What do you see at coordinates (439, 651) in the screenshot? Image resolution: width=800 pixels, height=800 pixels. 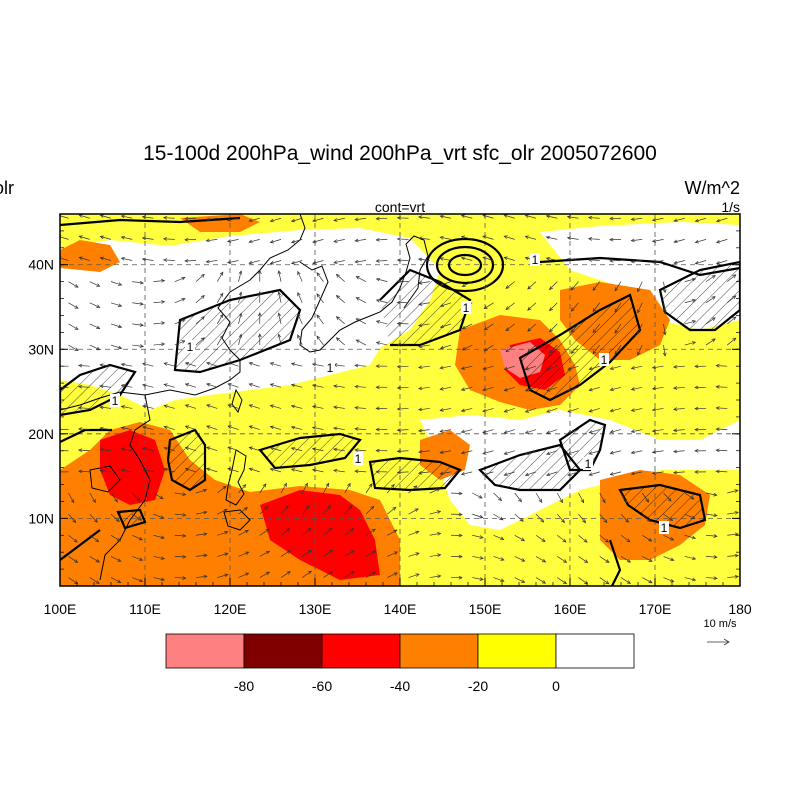 I see `colorbar-box` at bounding box center [439, 651].